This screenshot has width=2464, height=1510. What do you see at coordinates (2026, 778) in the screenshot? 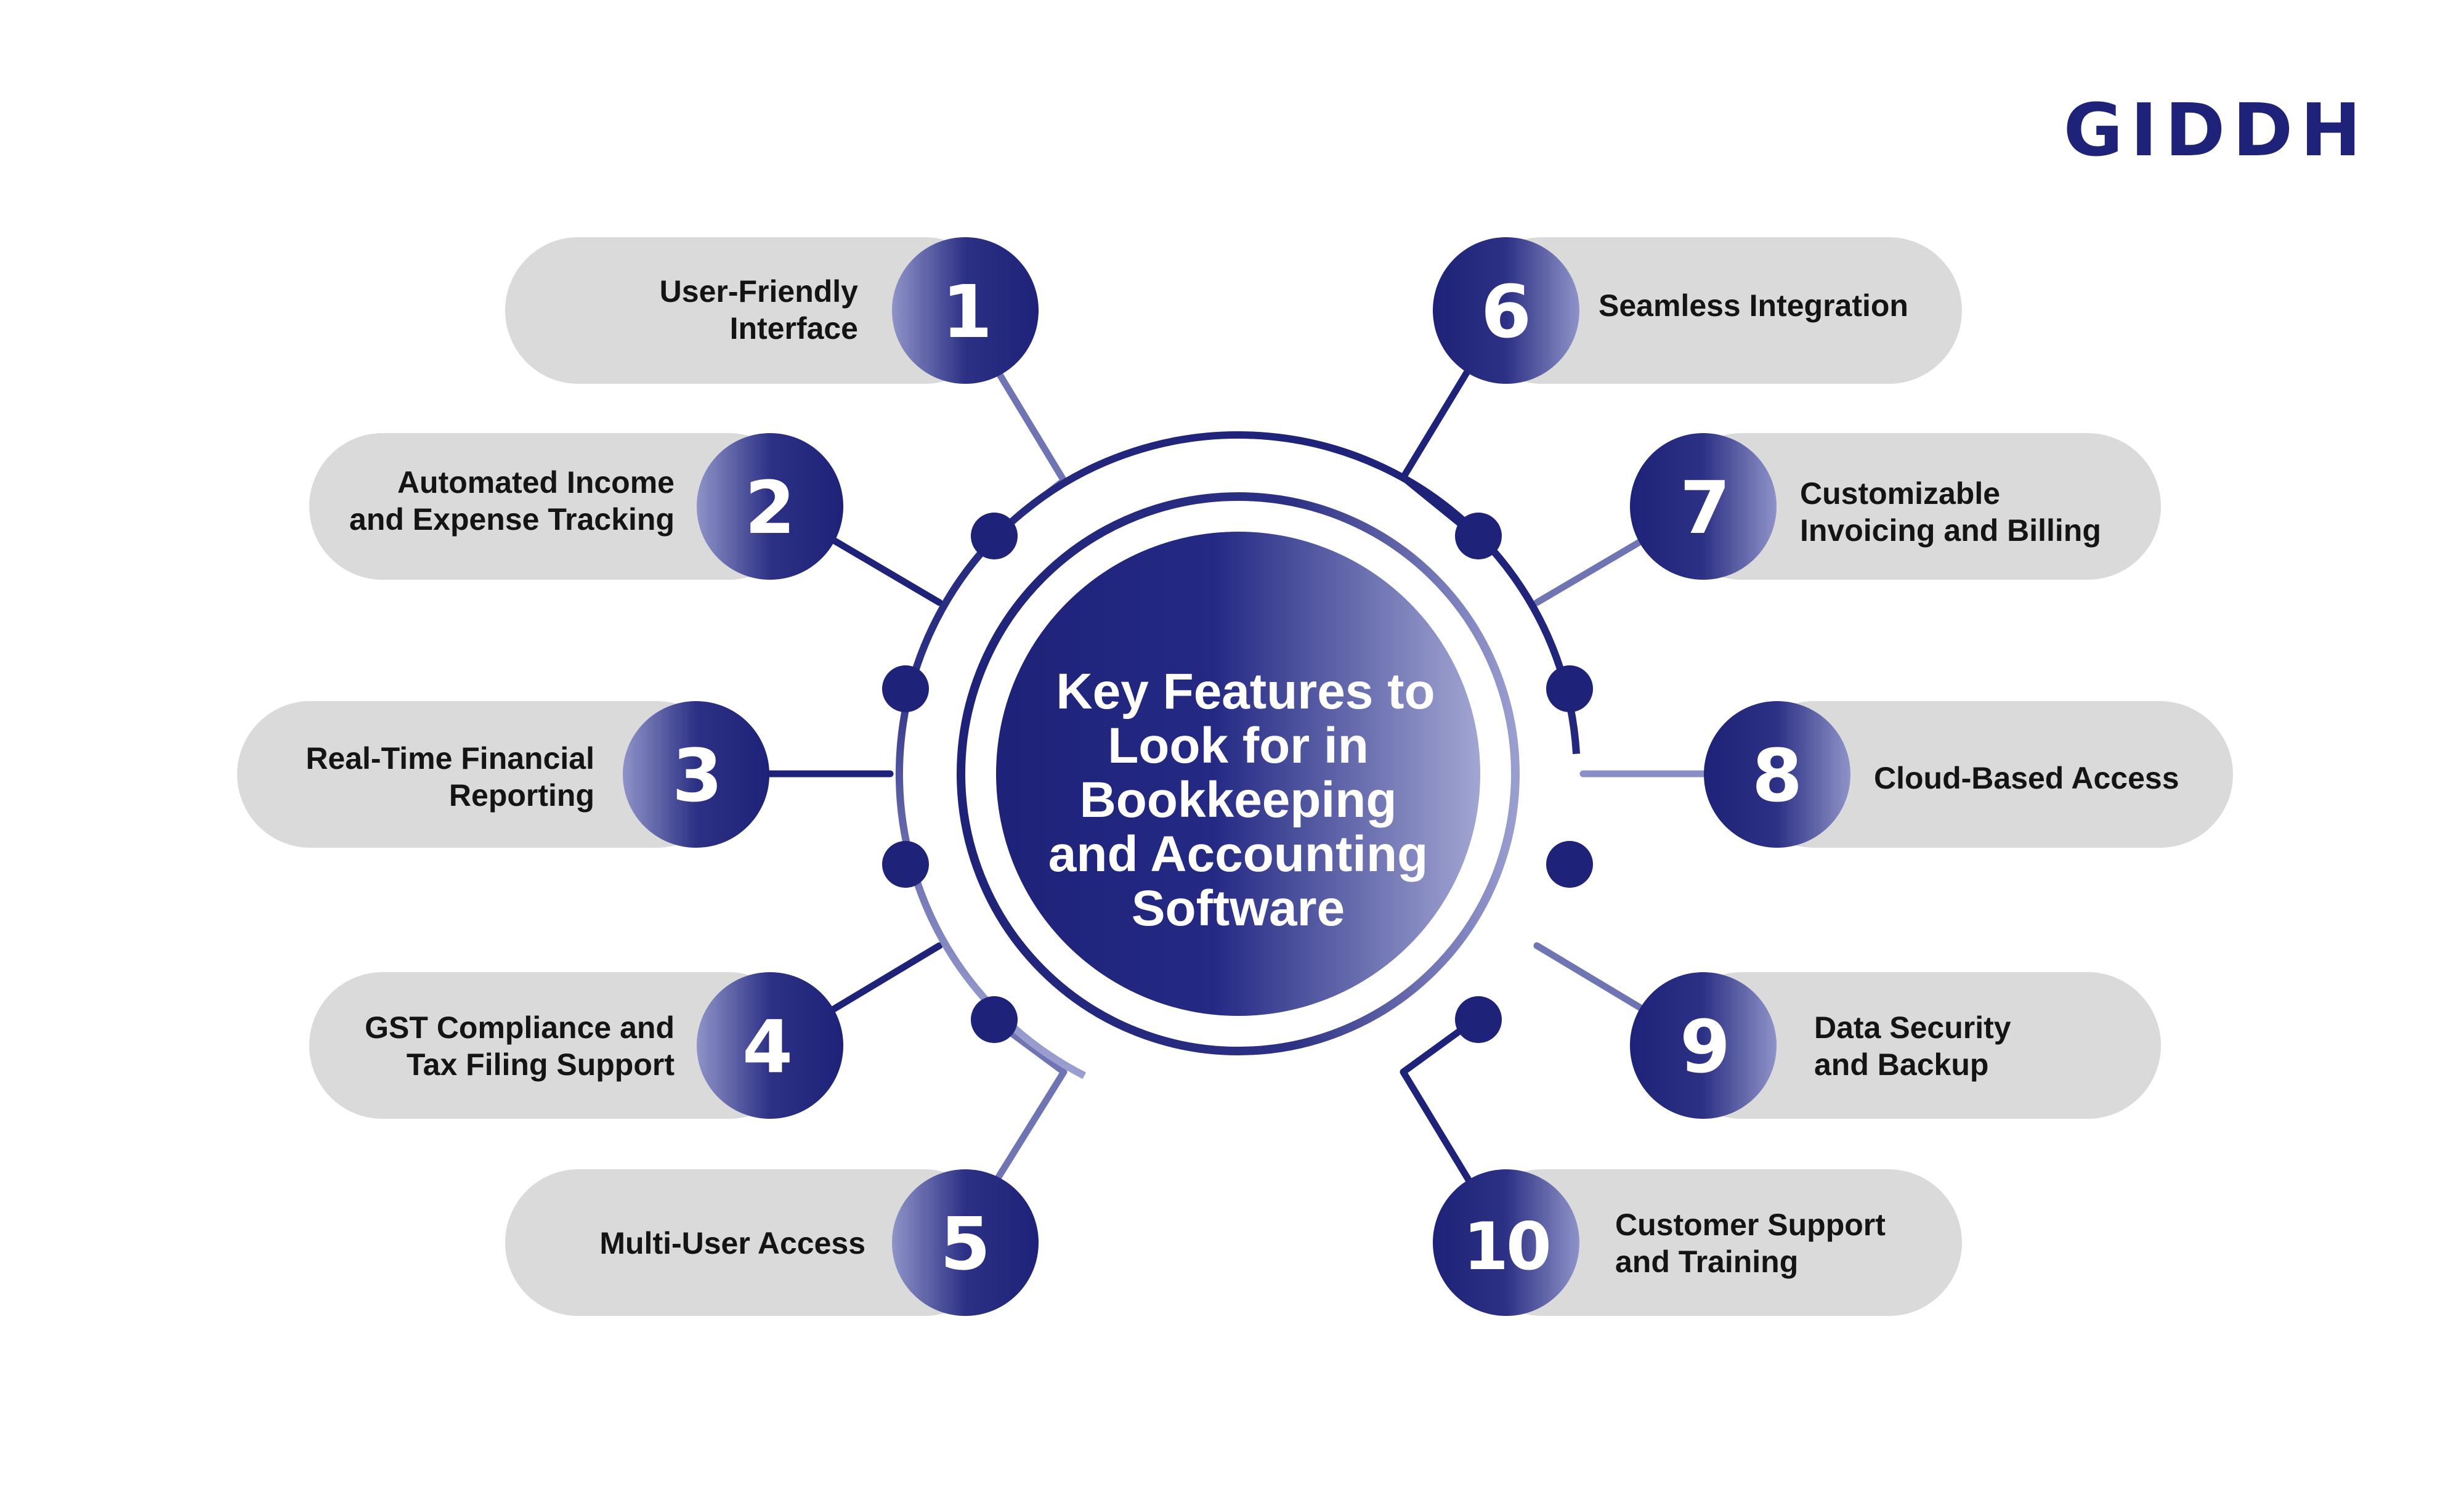
I see `feature-label-8-line-1: Cloud-Based Access` at bounding box center [2026, 778].